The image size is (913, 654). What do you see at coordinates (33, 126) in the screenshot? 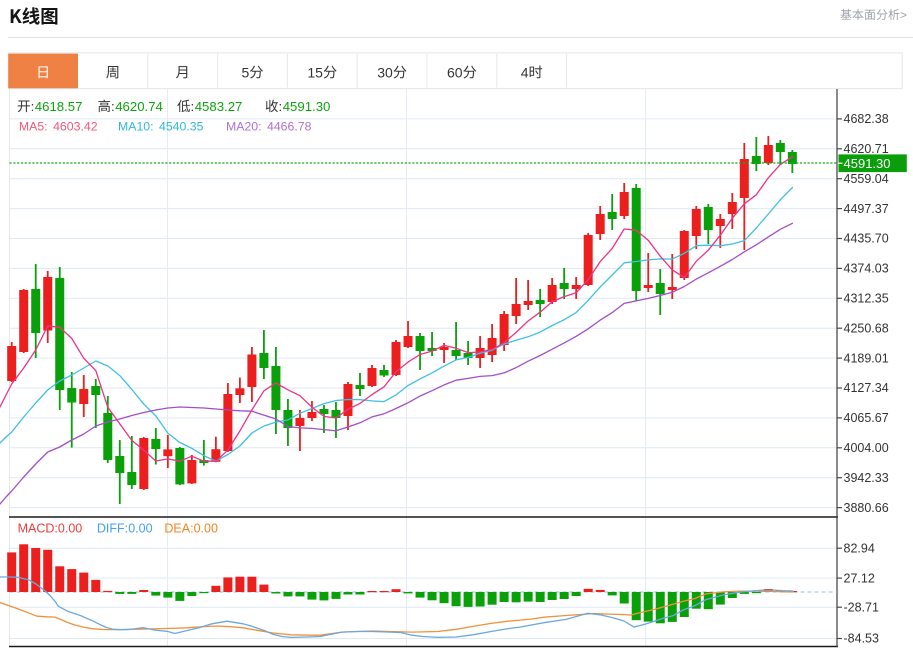
I see `svg-text: MA5:` at bounding box center [33, 126].